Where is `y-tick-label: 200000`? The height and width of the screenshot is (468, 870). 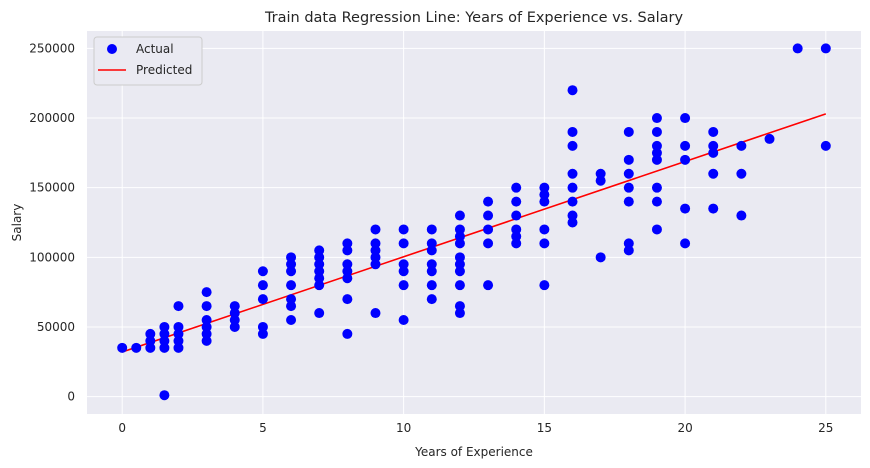 y-tick-label: 200000 is located at coordinates (52, 118).